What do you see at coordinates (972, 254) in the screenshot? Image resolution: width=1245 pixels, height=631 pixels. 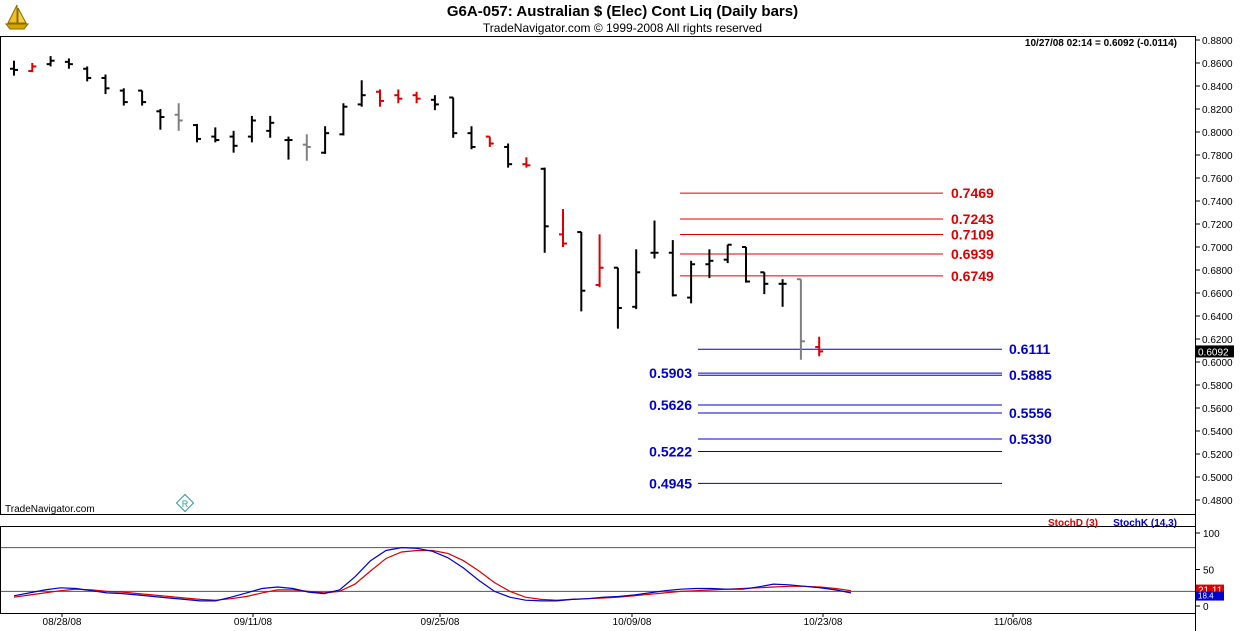 I see `resistance-label: 0.6939` at bounding box center [972, 254].